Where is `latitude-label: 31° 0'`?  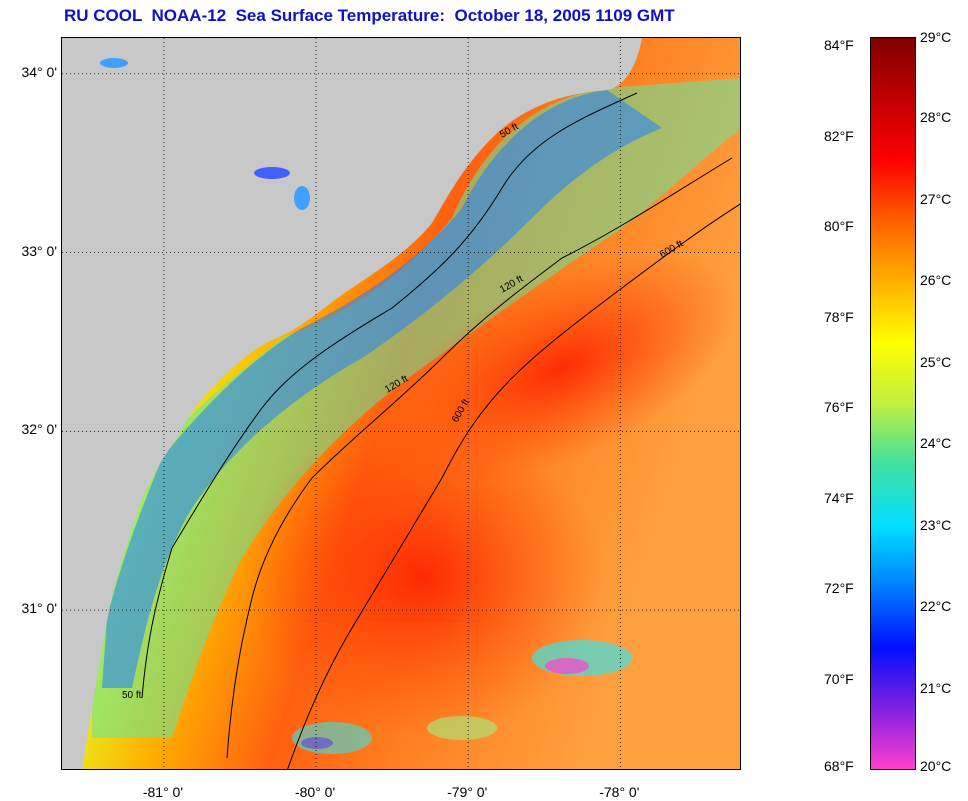
latitude-label: 31° 0' is located at coordinates (39, 608).